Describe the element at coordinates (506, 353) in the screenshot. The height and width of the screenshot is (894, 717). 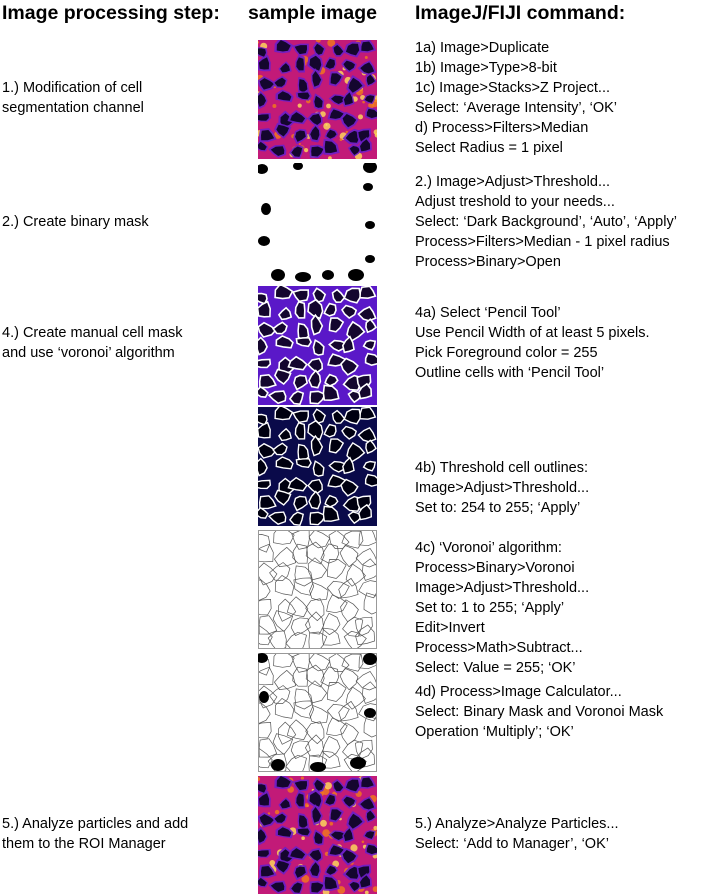
I see `command-line: Pick Foreground color = 255` at that location.